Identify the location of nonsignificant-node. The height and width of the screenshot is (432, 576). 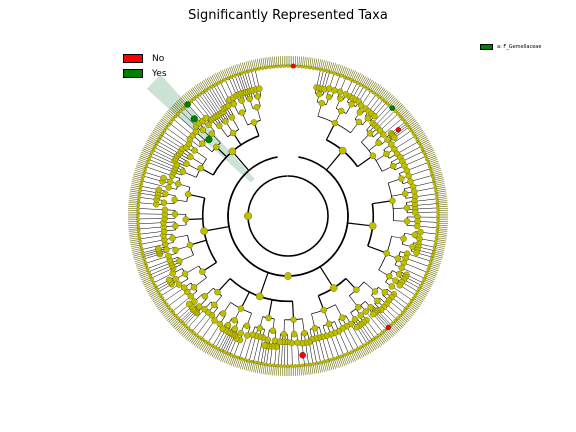
(388, 327).